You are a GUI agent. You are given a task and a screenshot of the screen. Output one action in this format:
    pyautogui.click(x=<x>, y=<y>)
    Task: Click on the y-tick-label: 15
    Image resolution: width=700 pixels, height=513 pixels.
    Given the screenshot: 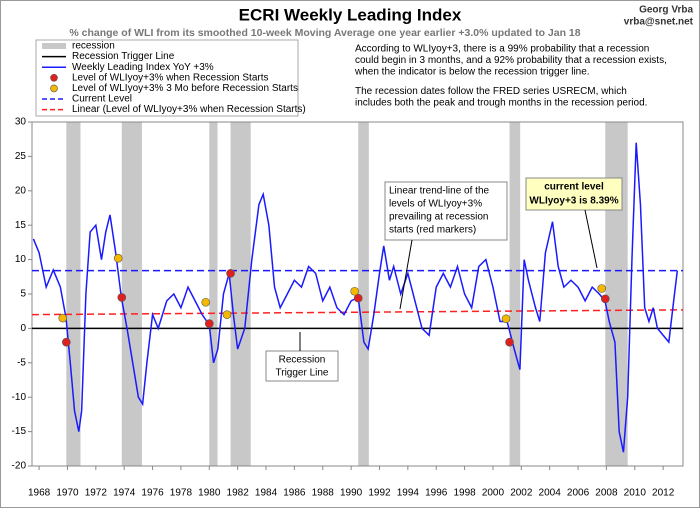 What is the action you would take?
    pyautogui.click(x=21, y=225)
    